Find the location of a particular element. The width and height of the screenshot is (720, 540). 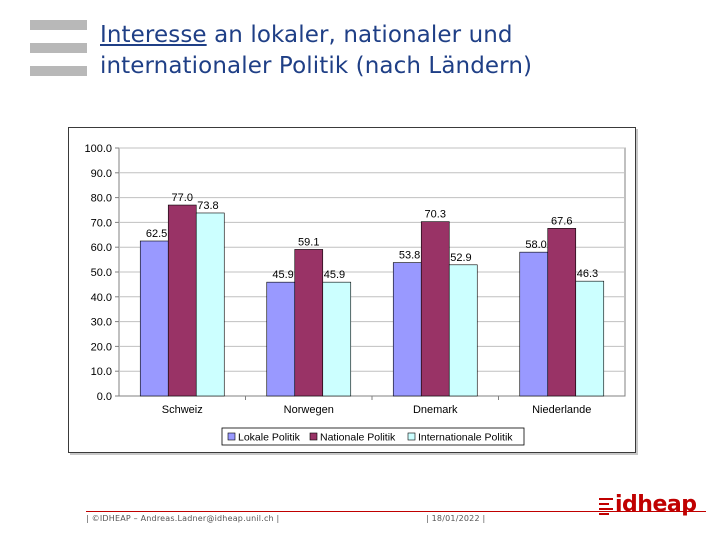

x-tick-label: Niederlande is located at coordinates (561, 410).